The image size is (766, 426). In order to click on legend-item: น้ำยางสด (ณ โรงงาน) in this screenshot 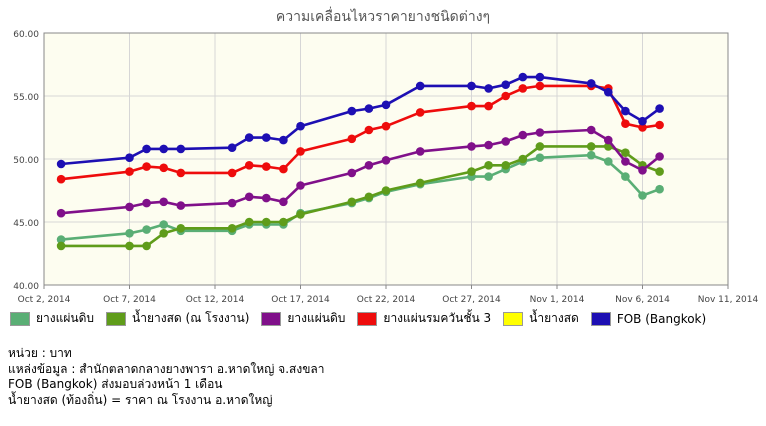, I will do `click(177, 318)`.